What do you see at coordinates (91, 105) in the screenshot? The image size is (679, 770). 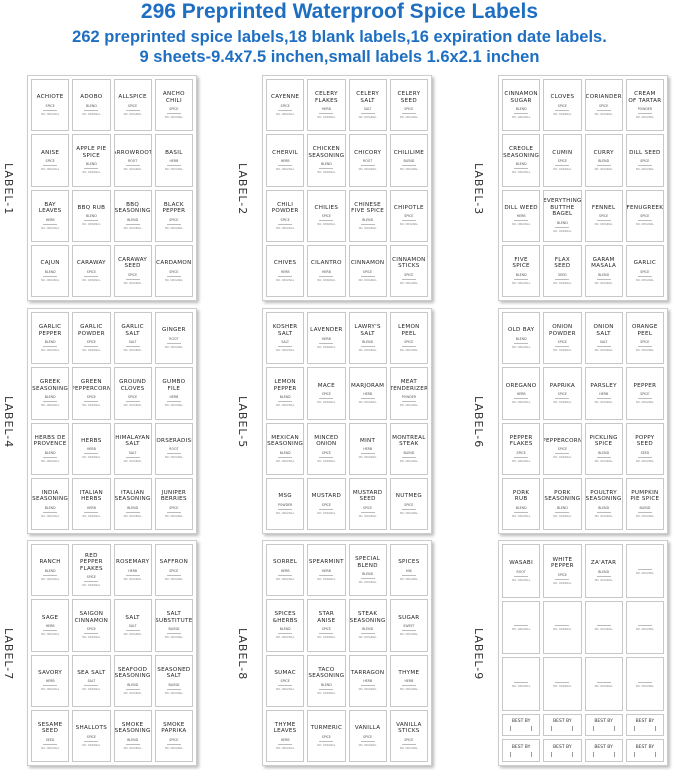 I see `spice-label: ADOBO BLEND NO. ORIGINAL` at bounding box center [91, 105].